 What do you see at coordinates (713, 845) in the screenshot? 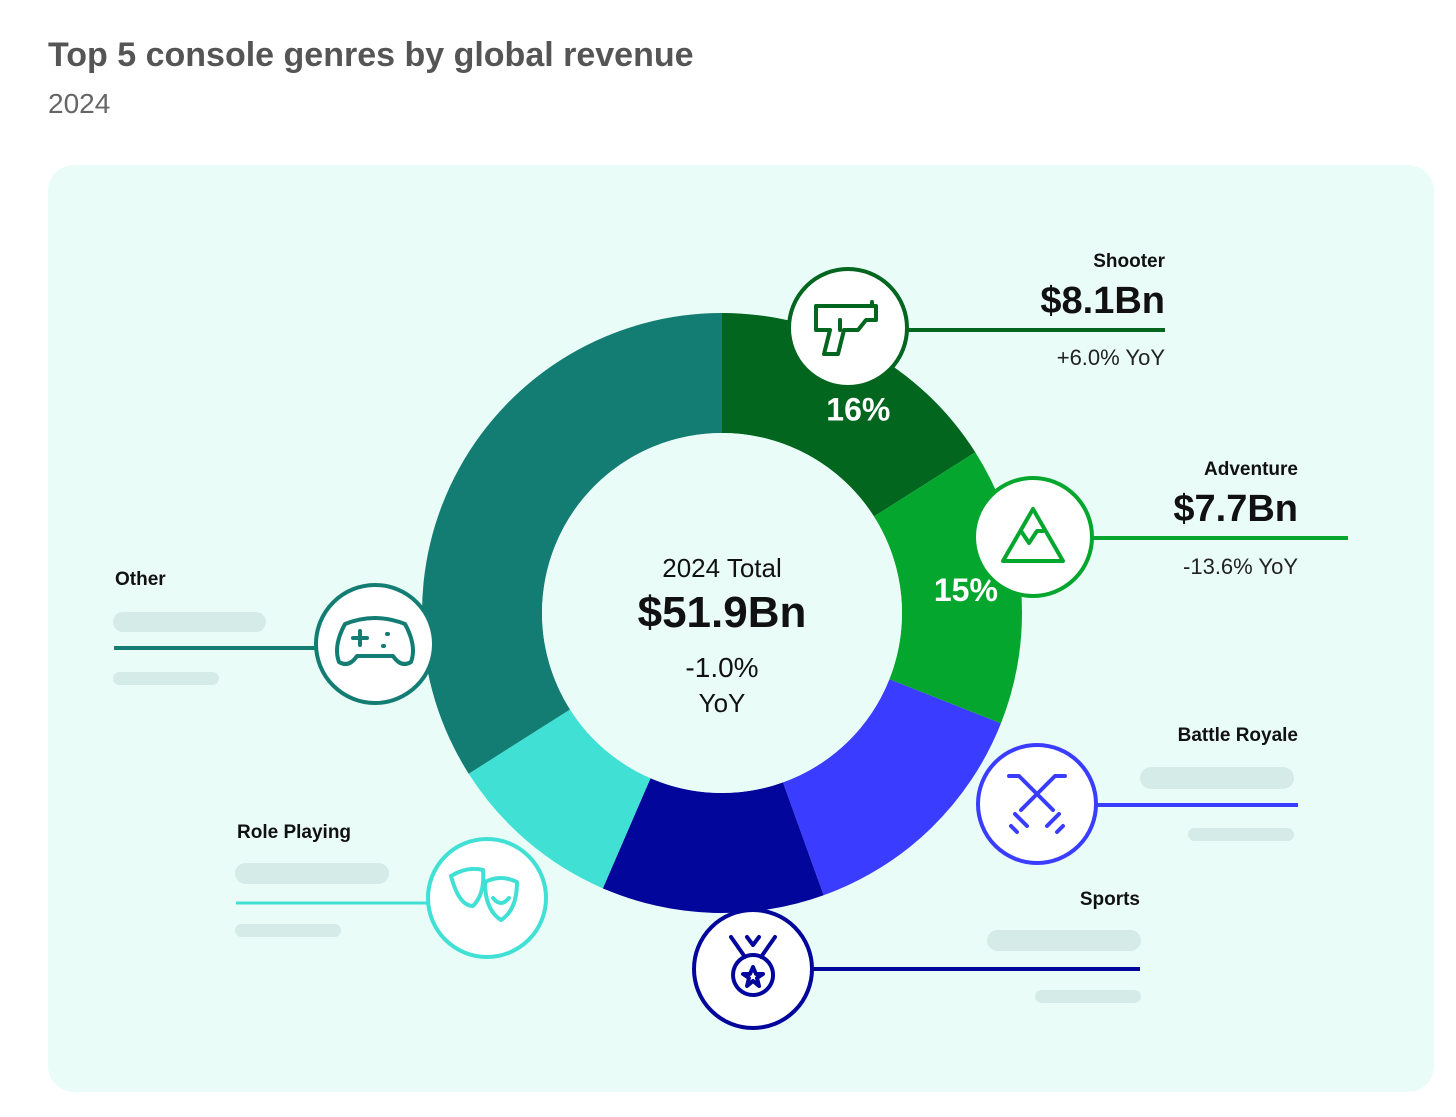
I see `slice-sports` at bounding box center [713, 845].